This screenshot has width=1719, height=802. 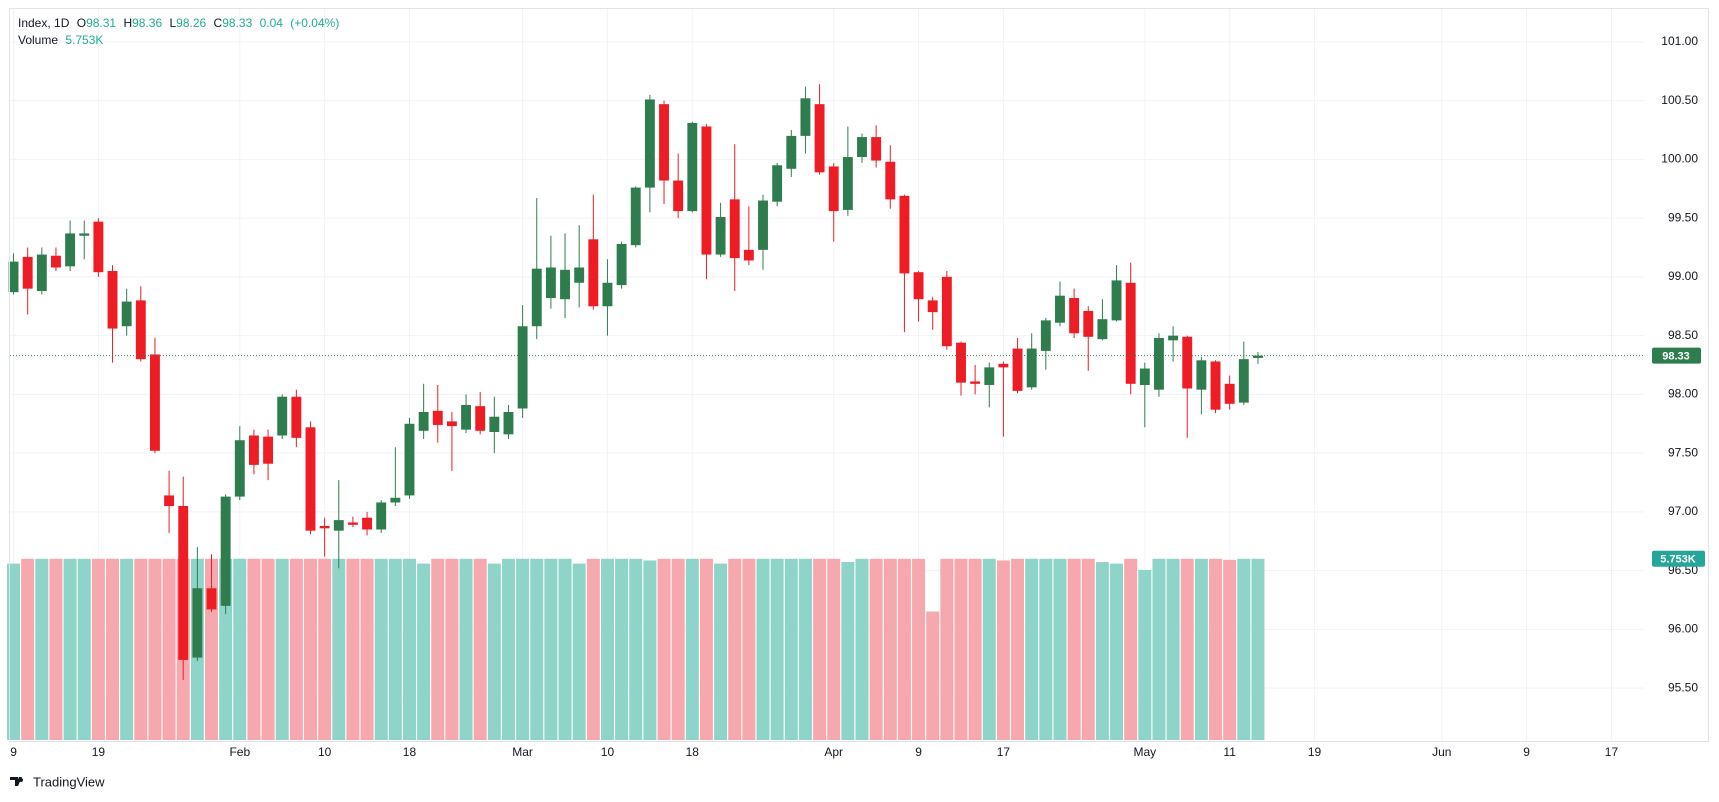 What do you see at coordinates (1683, 687) in the screenshot?
I see `y-tick-label: 95.50` at bounding box center [1683, 687].